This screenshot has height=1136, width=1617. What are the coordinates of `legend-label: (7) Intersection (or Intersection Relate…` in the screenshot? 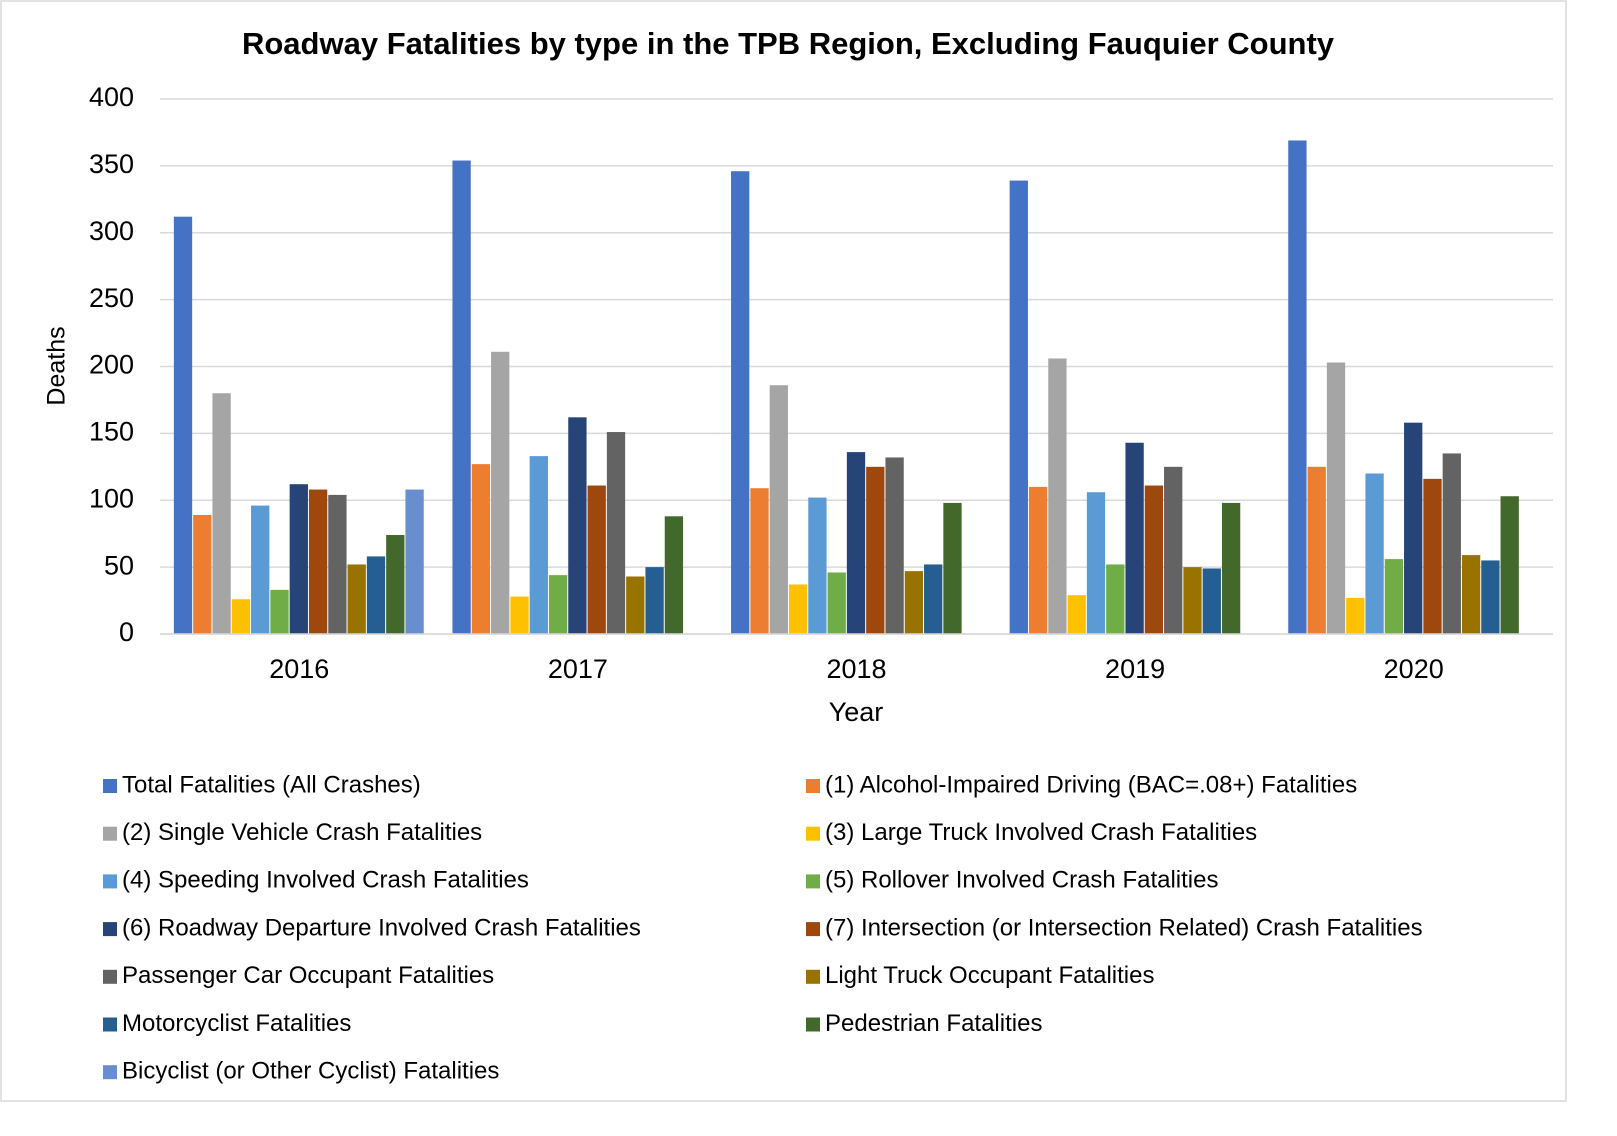 It's located at (1124, 927).